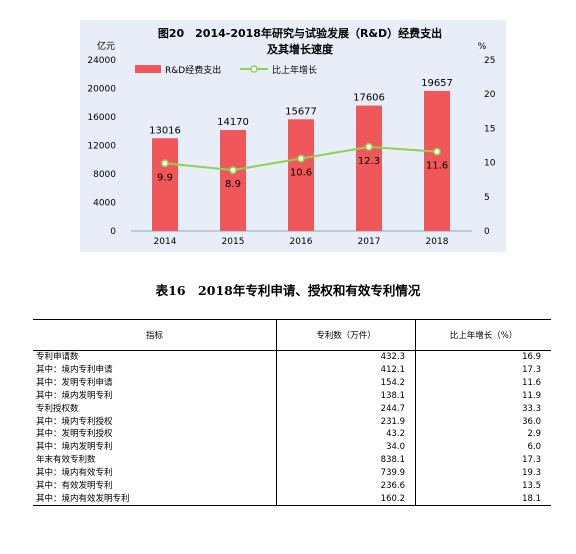 The height and width of the screenshot is (554, 576). I want to click on table-row: 其中：境内专利授权 231.9 36.0, so click(292, 422).